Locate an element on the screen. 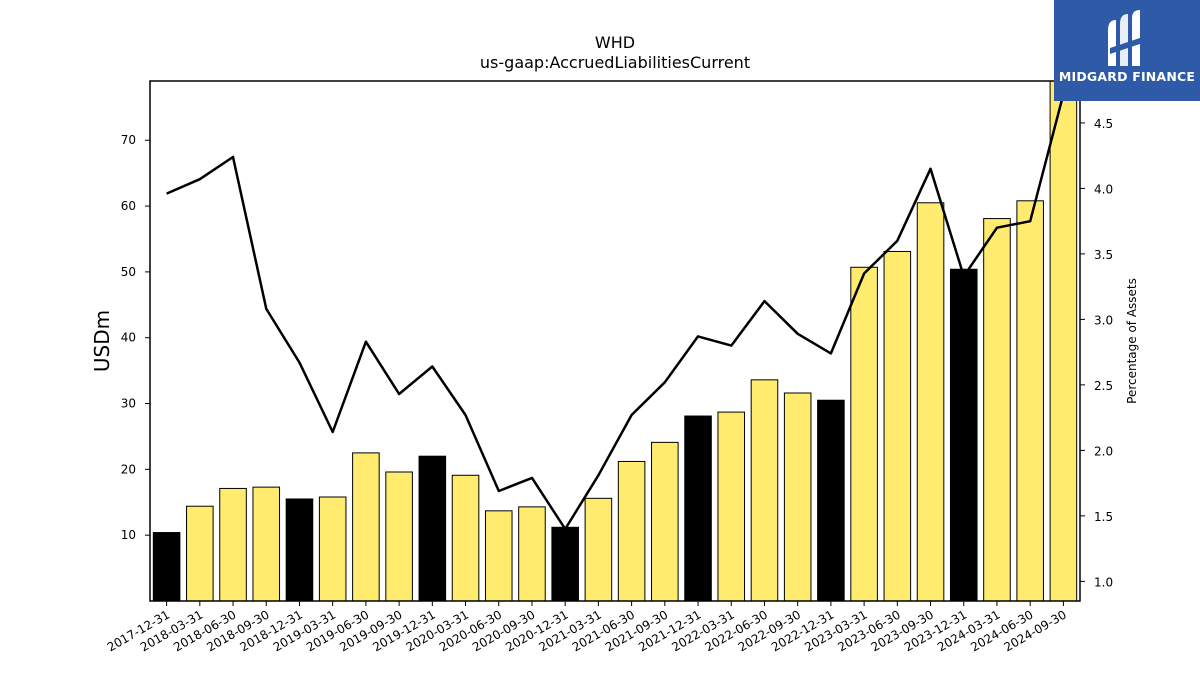 Image resolution: width=1200 pixels, height=675 pixels. y2-tick-label: 4.0 is located at coordinates (1103, 189).